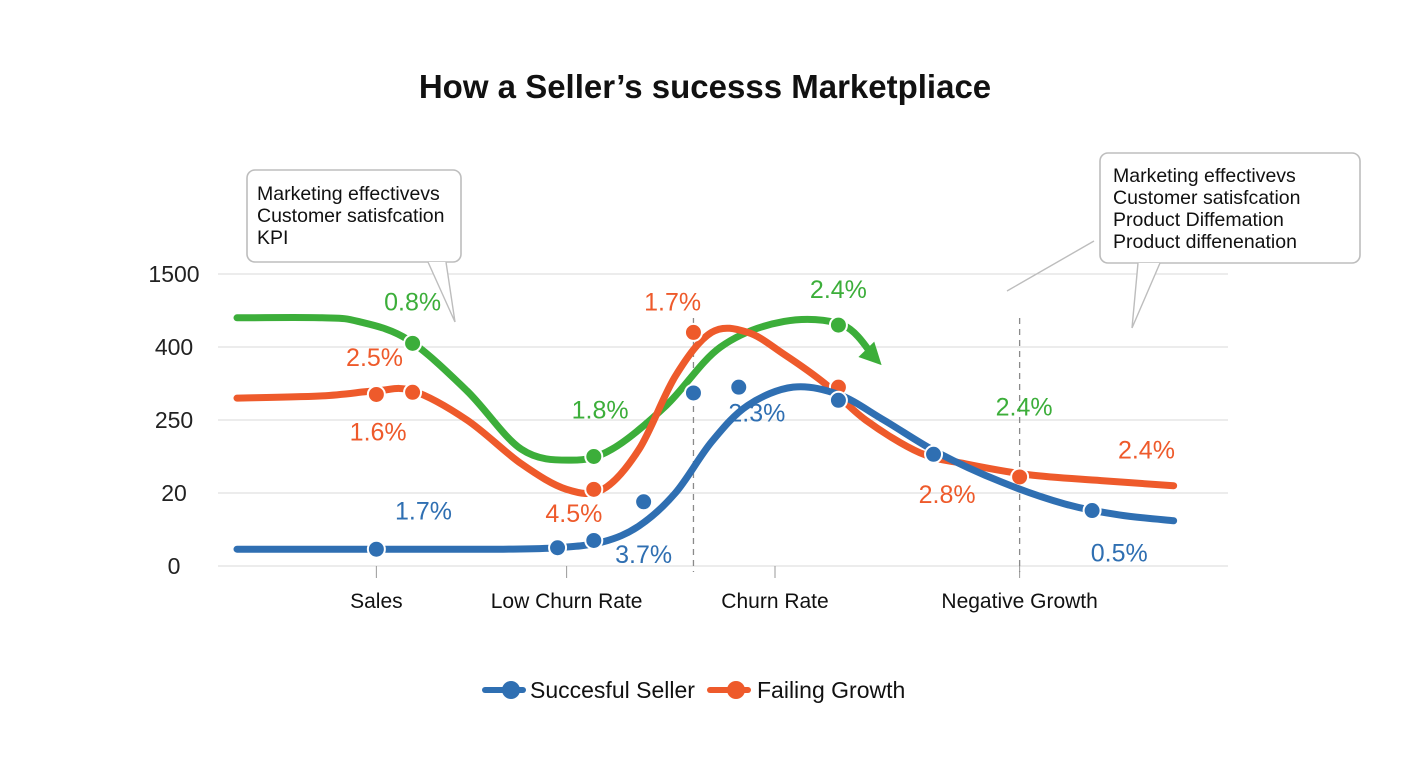 This screenshot has height=768, width=1408. I want to click on data-label: 1.6%, so click(378, 432).